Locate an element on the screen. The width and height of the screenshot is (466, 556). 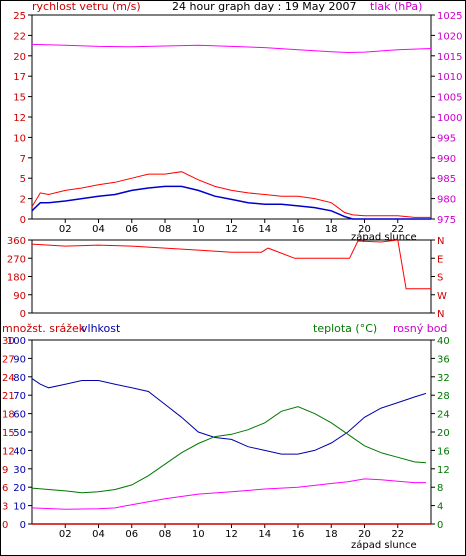
y-tick-label: 32 is located at coordinates (443, 378).